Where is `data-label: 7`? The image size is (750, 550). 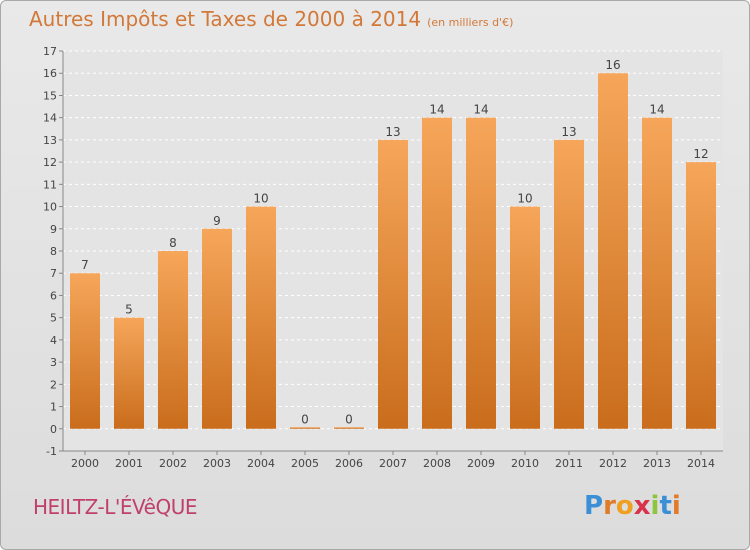
data-label: 7 is located at coordinates (85, 265).